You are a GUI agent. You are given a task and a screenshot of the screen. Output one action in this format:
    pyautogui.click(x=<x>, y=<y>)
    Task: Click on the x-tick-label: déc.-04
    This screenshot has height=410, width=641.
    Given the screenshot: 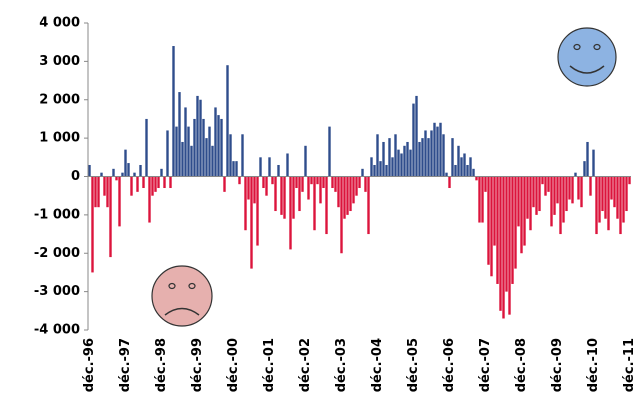 What is the action you would take?
    pyautogui.click(x=377, y=365)
    